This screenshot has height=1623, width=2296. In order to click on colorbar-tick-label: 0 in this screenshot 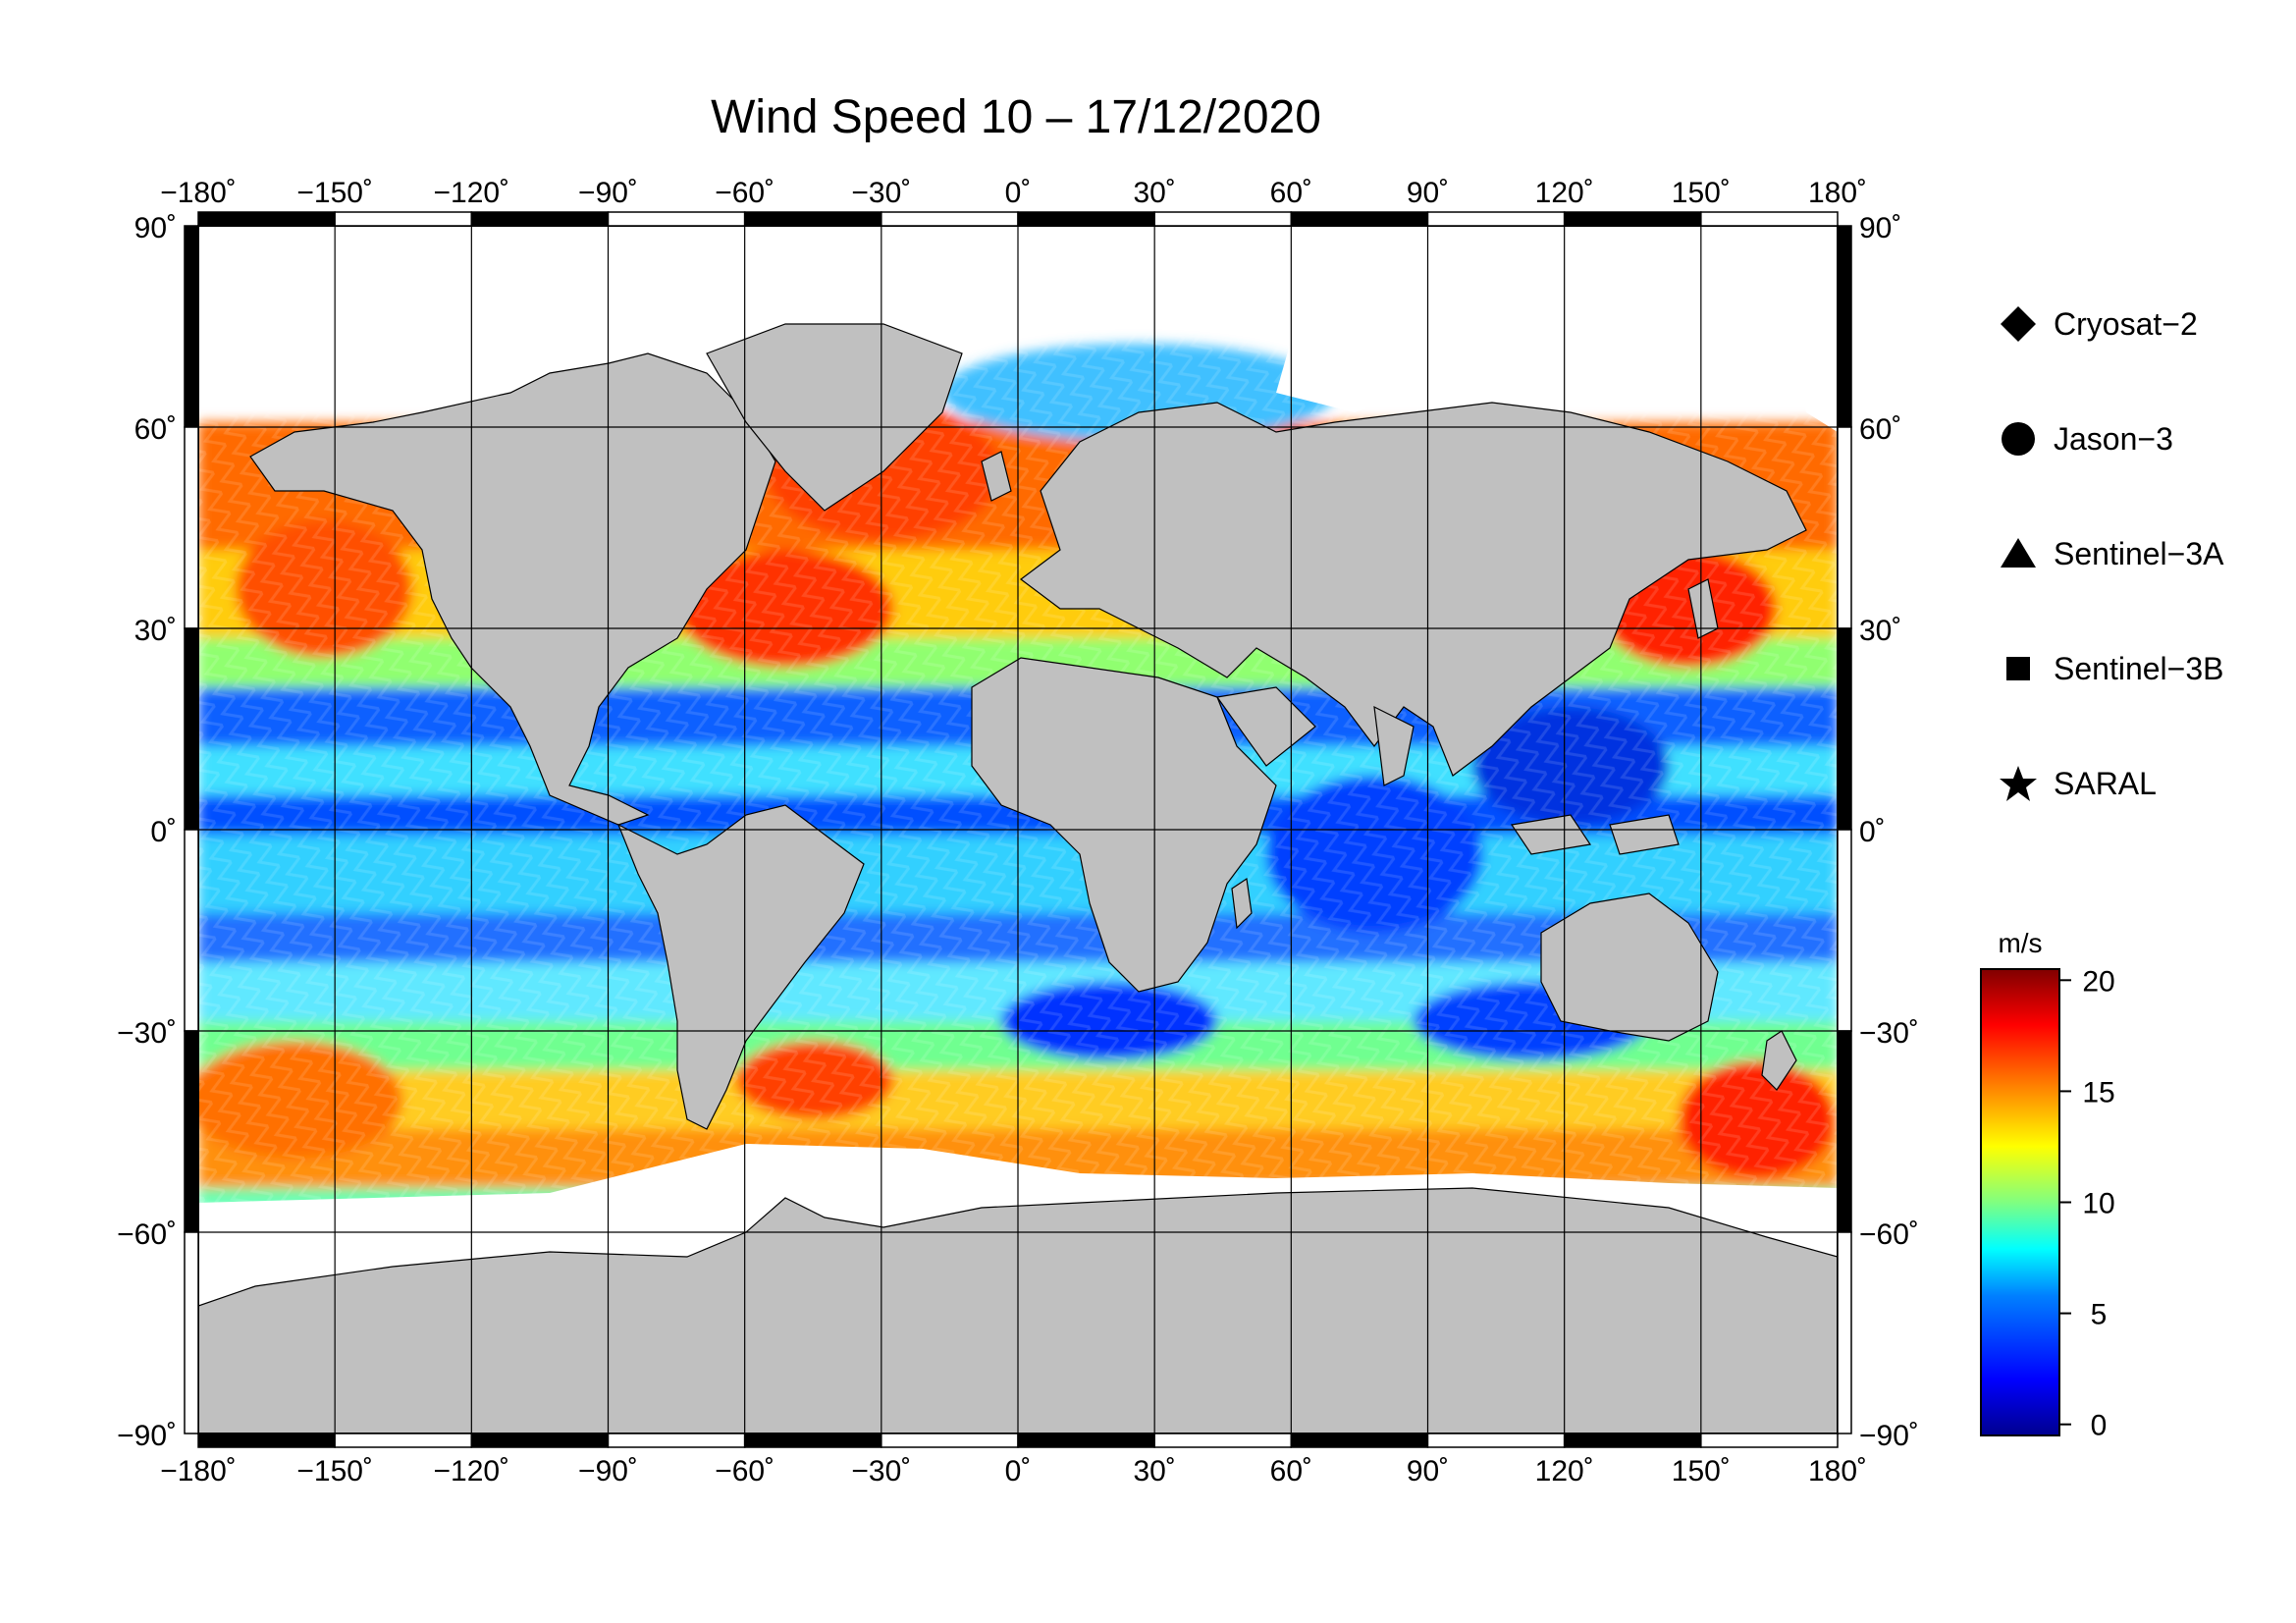, I will do `click(2099, 1426)`.